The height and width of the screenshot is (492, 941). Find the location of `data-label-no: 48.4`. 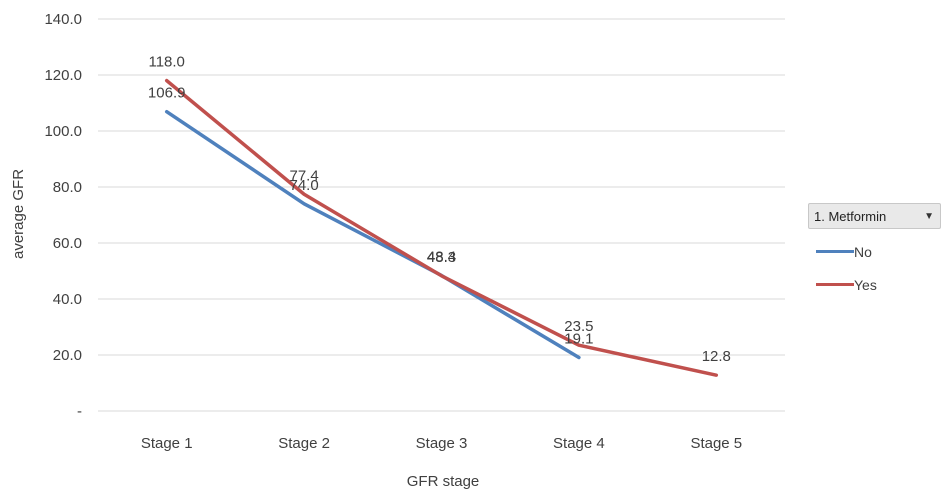

data-label-no: 48.4 is located at coordinates (441, 256).